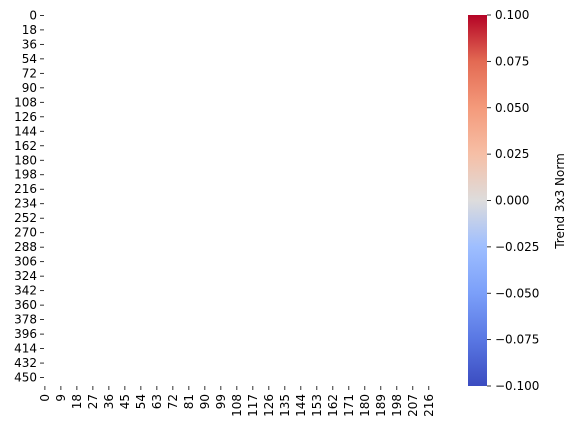 Image resolution: width=576 pixels, height=432 pixels. Describe the element at coordinates (25, 102) in the screenshot. I see `y-tick-label: 108` at that location.